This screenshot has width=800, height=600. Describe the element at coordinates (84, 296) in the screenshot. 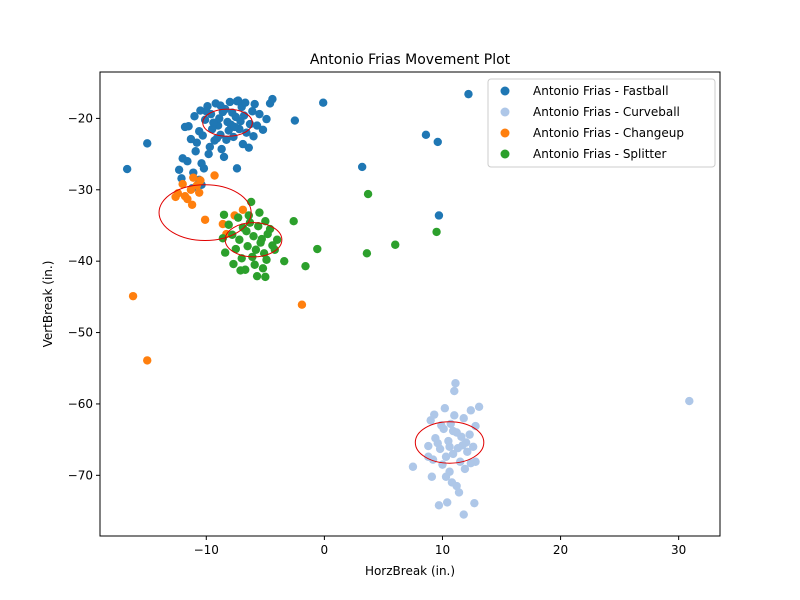

I see `y-axis: −20 −30 −40 −50 −60 −70` at that location.